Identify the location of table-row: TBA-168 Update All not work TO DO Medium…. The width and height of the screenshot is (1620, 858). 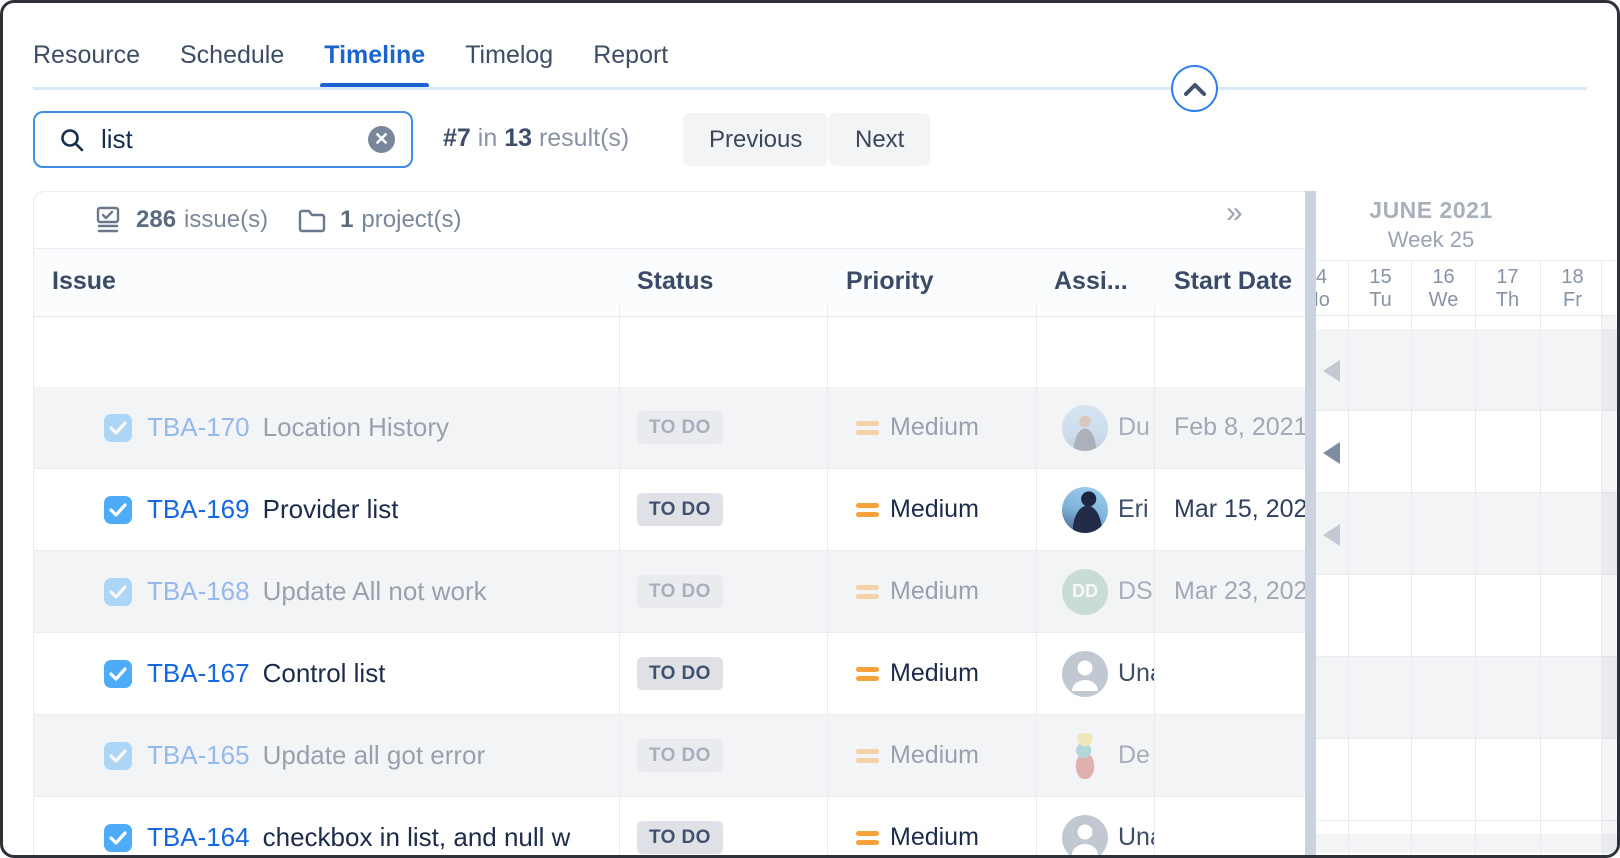
(670, 592).